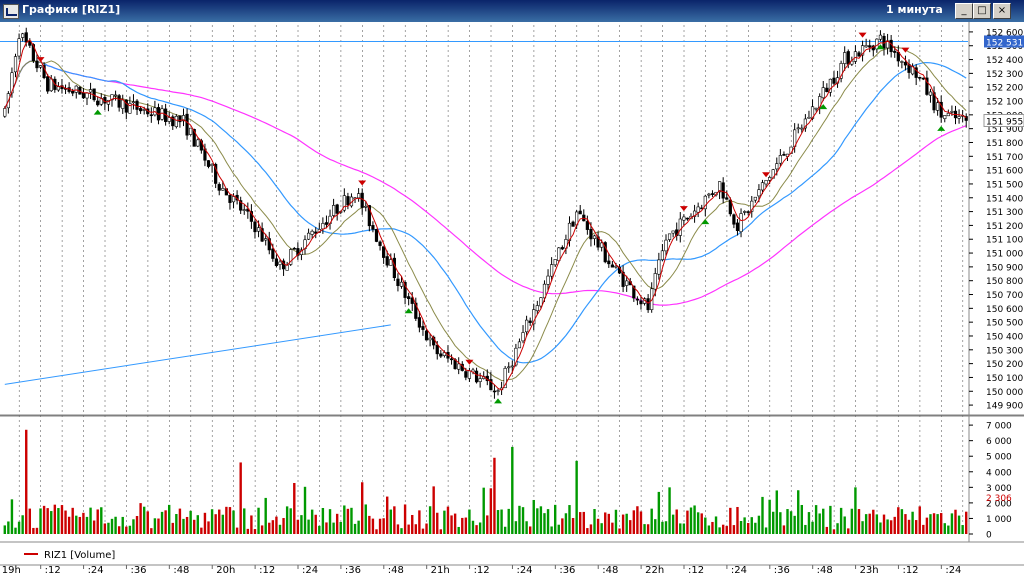 This screenshot has width=1024, height=582. Describe the element at coordinates (999, 442) in the screenshot. I see `vol-y-tick-label: 6 000` at that location.